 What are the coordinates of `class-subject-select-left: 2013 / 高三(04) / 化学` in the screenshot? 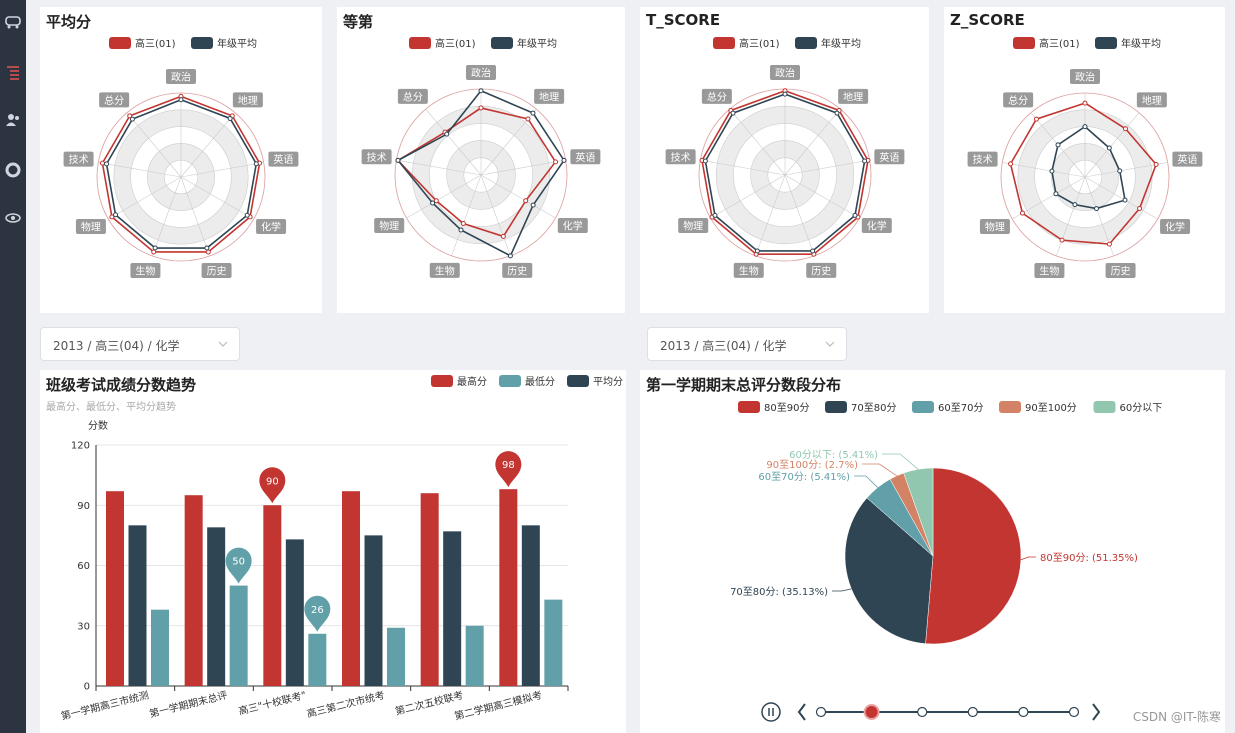 It's located at (140, 344).